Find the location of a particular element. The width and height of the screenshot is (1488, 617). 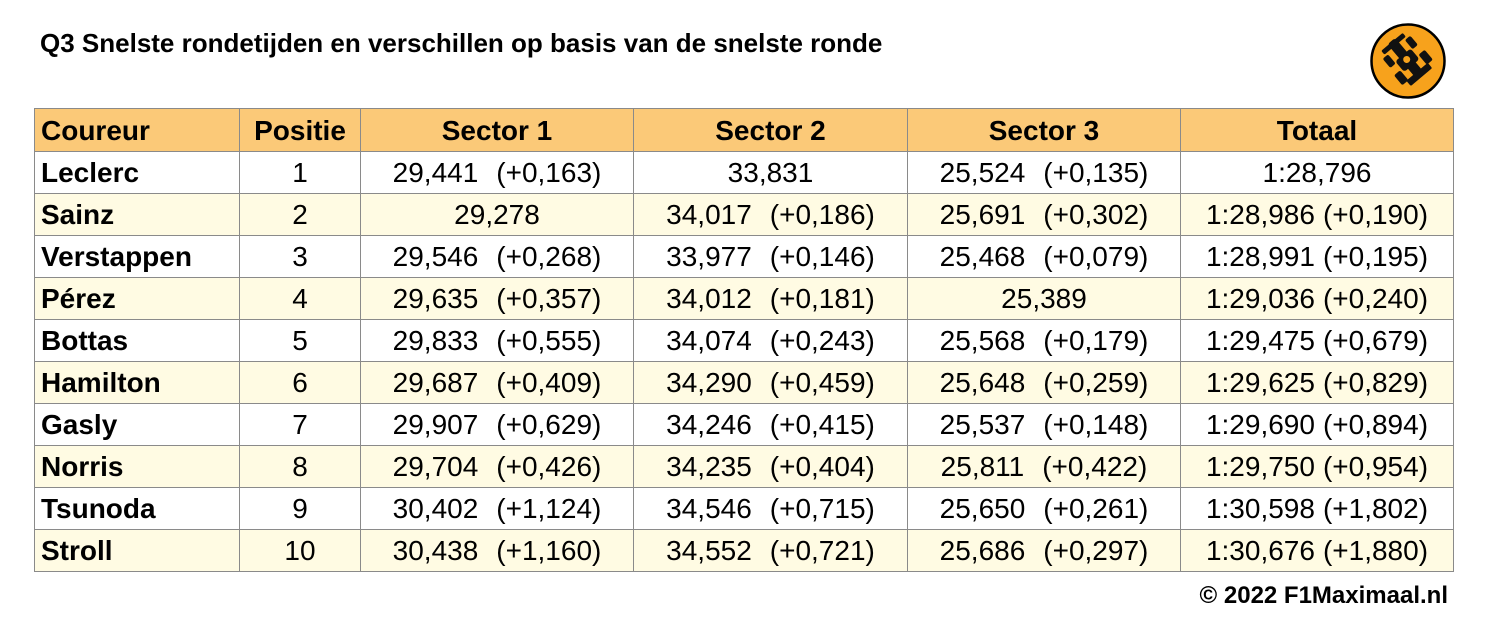

position-value: 1 is located at coordinates (300, 172).